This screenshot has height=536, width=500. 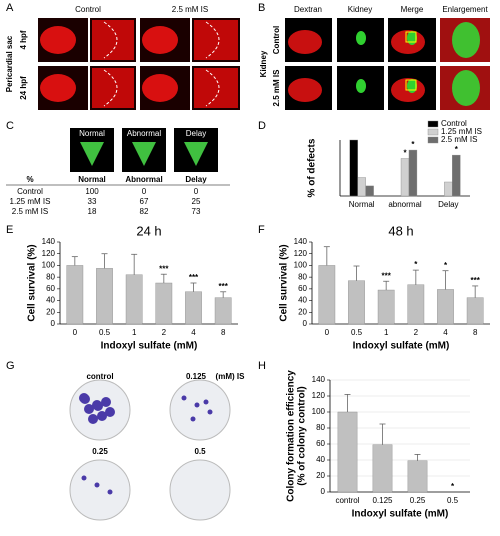 I want to click on image-label: Delay, so click(x=196, y=133).